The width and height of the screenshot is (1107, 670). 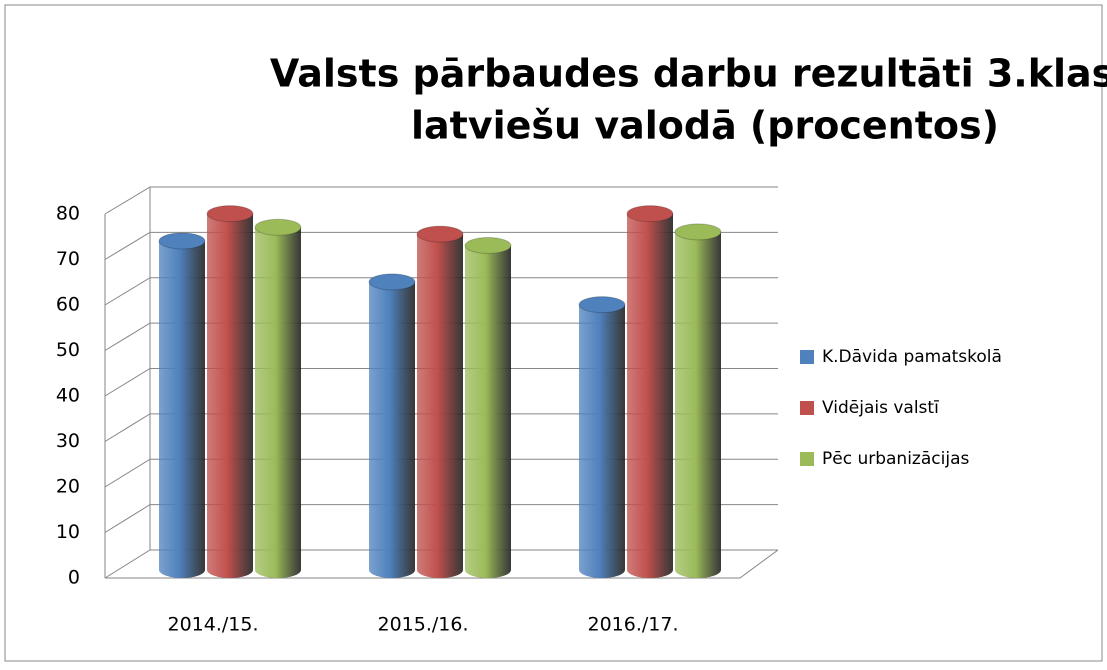 I want to click on floor-edge, so click(x=442, y=564).